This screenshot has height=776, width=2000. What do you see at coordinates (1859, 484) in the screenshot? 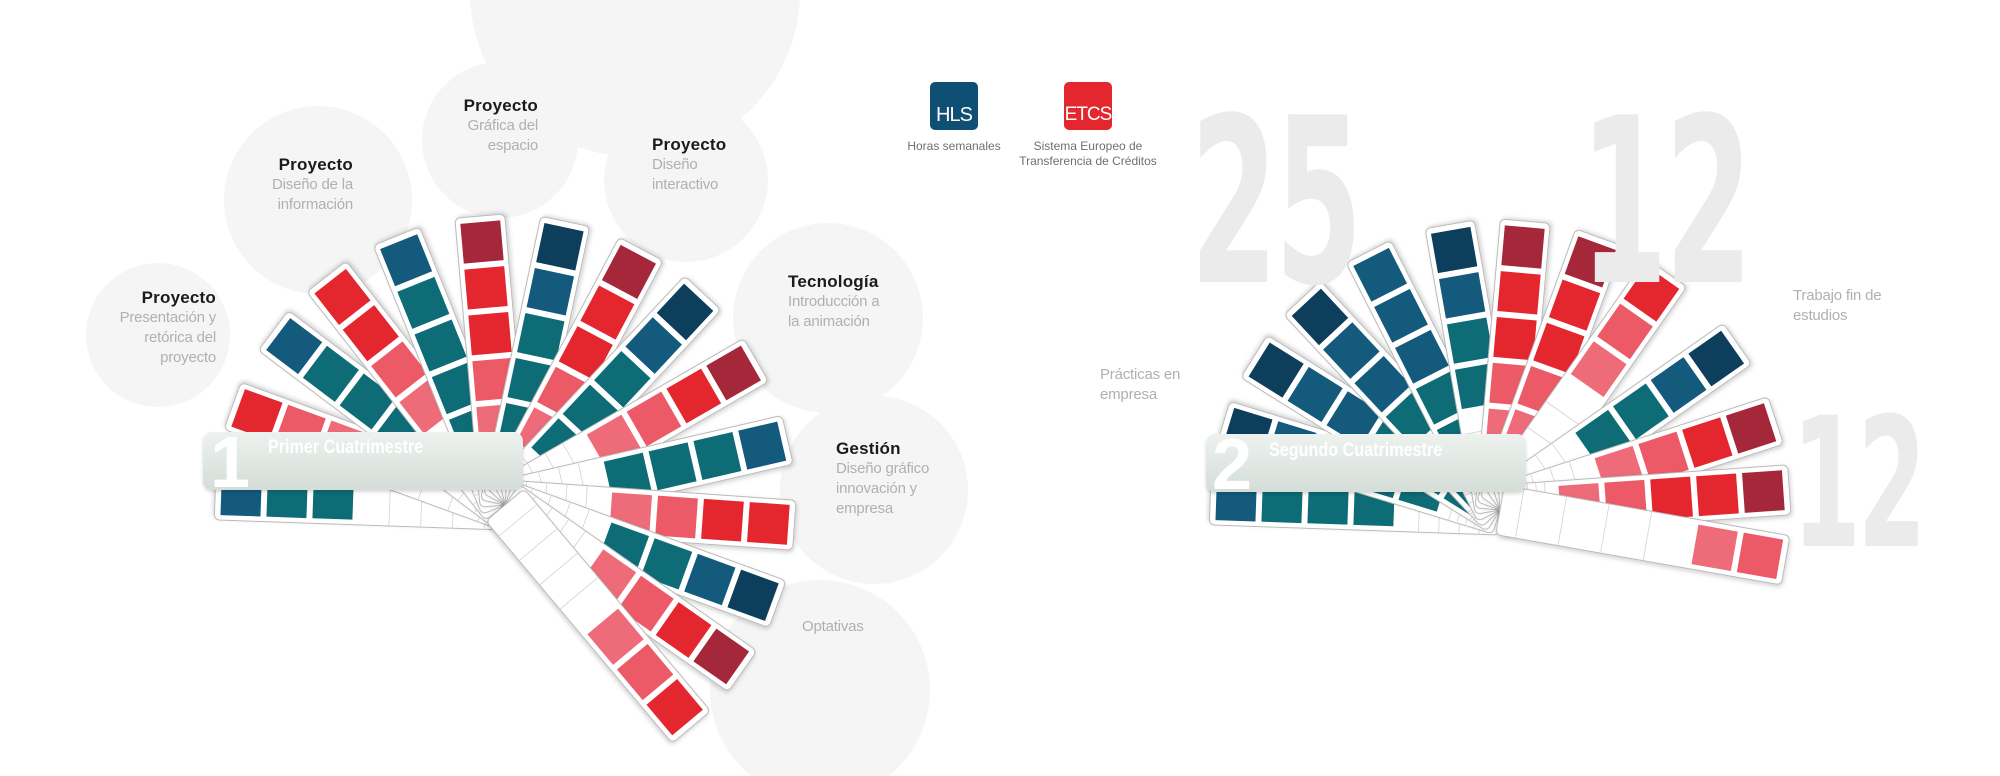
I see `big-number-etcs-bottom: 12` at bounding box center [1859, 484].